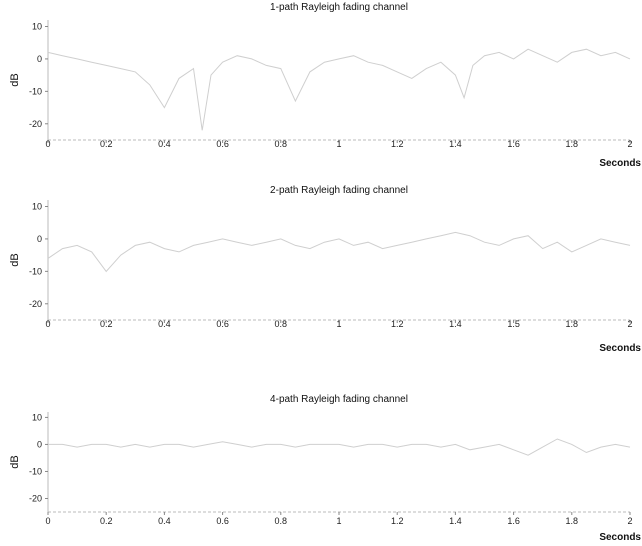 This screenshot has height=546, width=642. What do you see at coordinates (629, 144) in the screenshot?
I see `panel-1-x-tick-label: 2` at bounding box center [629, 144].